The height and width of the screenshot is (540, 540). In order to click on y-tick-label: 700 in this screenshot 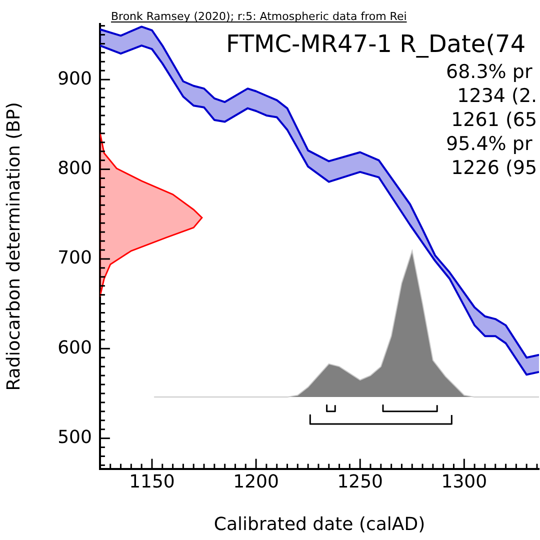, I will do `click(75, 258)`.